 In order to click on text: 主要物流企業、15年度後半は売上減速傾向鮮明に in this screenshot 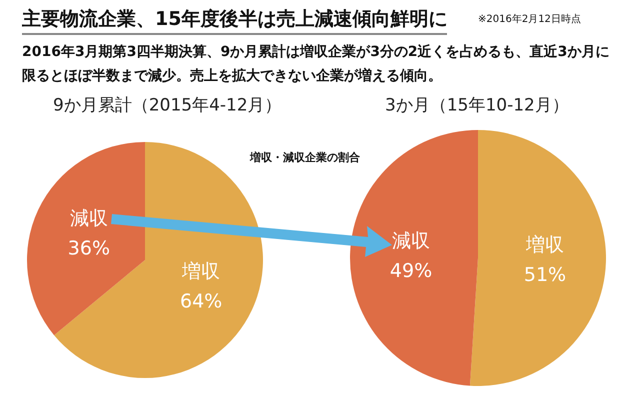, I will do `click(235, 20)`.